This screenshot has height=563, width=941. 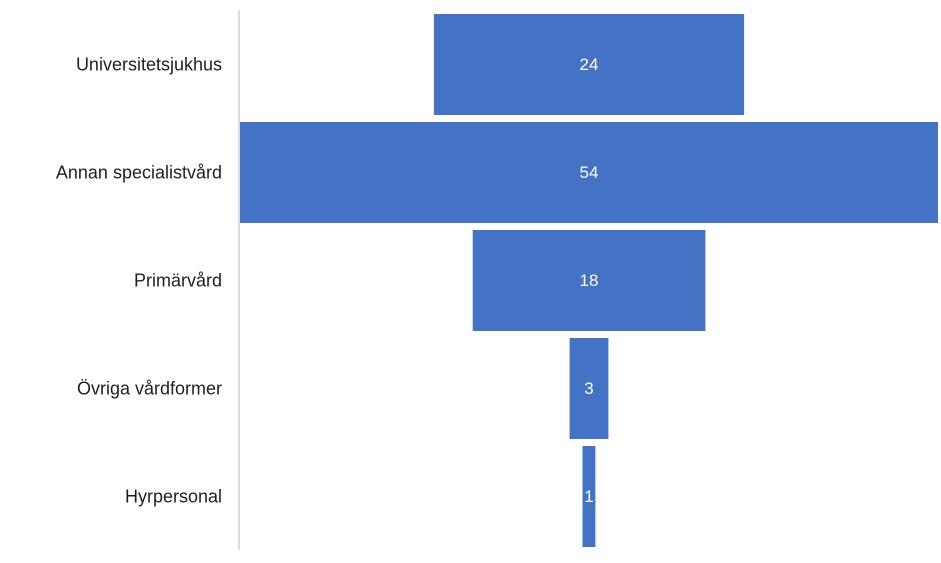 I want to click on data-label: 3, so click(x=588, y=388).